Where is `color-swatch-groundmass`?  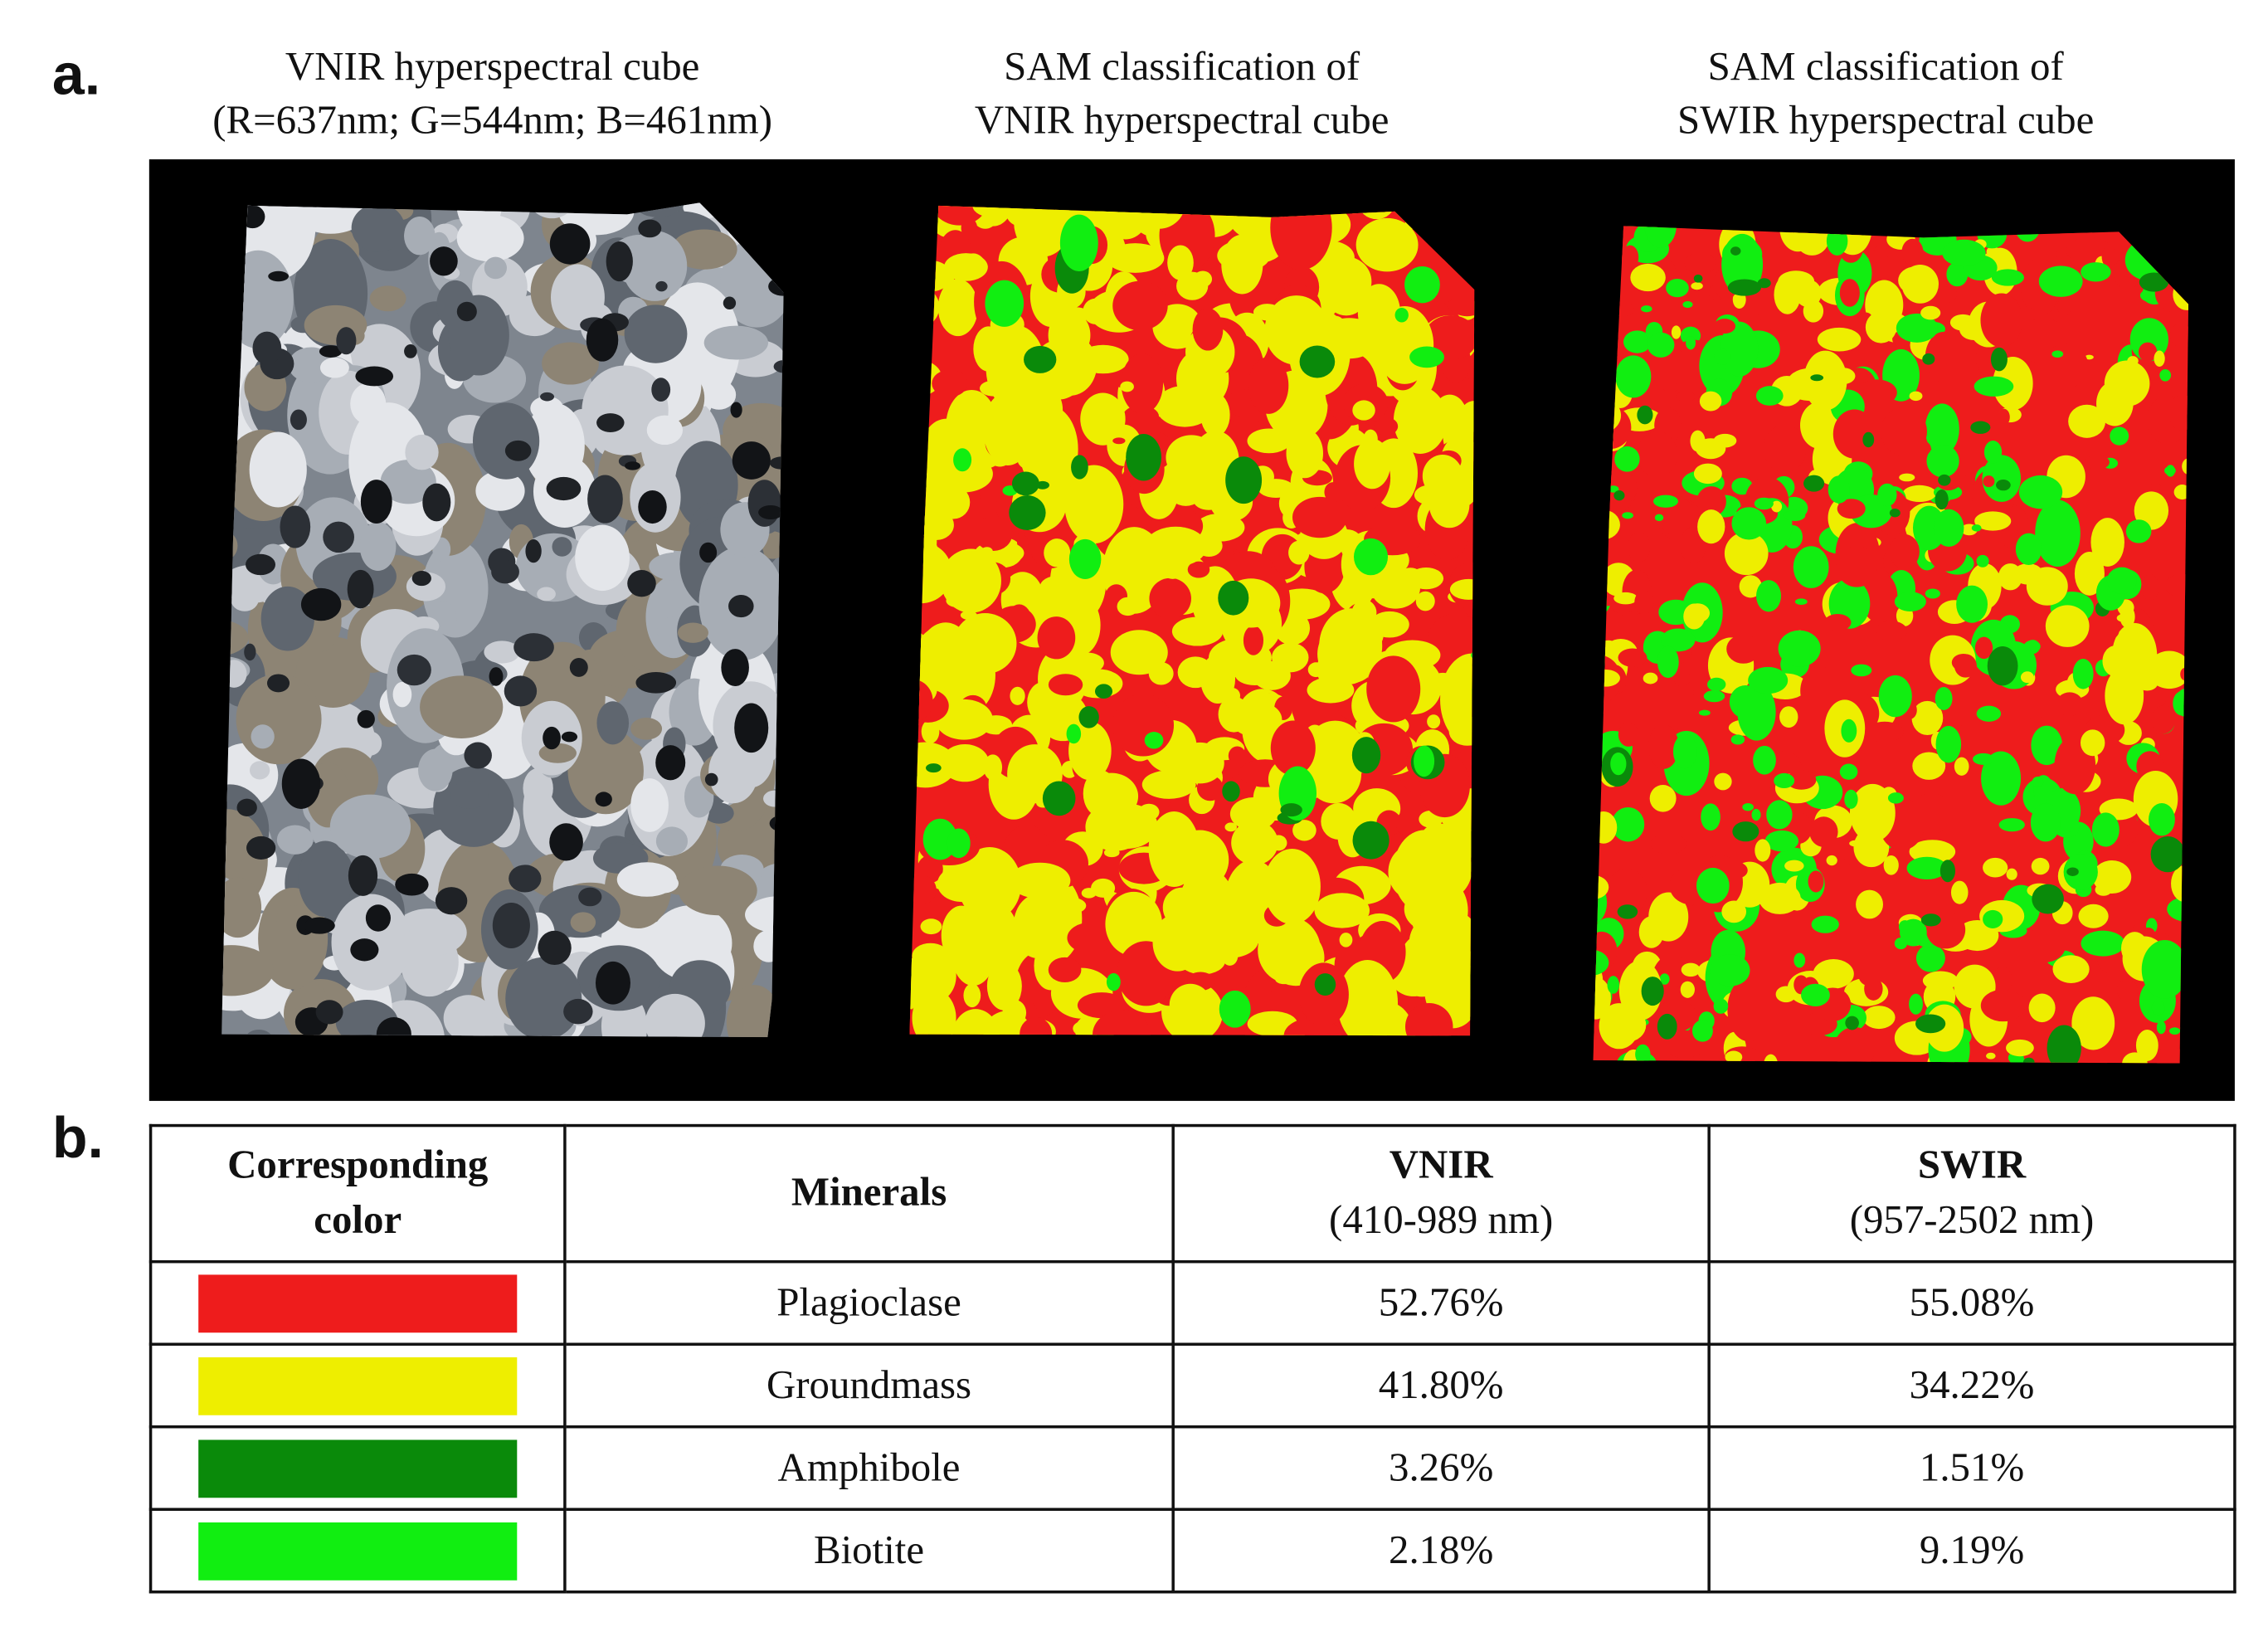
color-swatch-groundmass is located at coordinates (358, 1386).